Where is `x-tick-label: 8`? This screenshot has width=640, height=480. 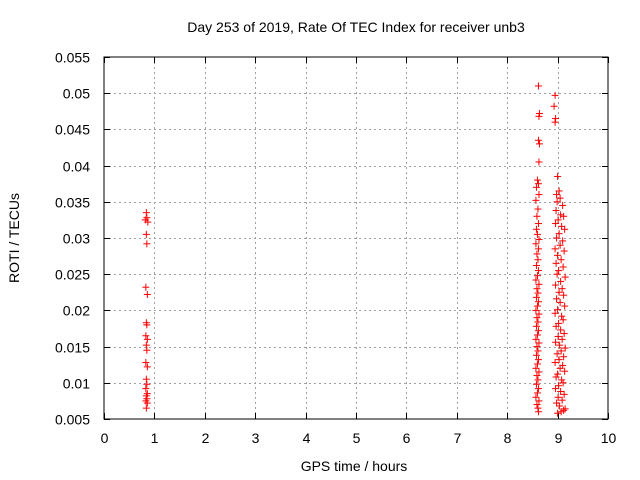
x-tick-label: 8 is located at coordinates (508, 438).